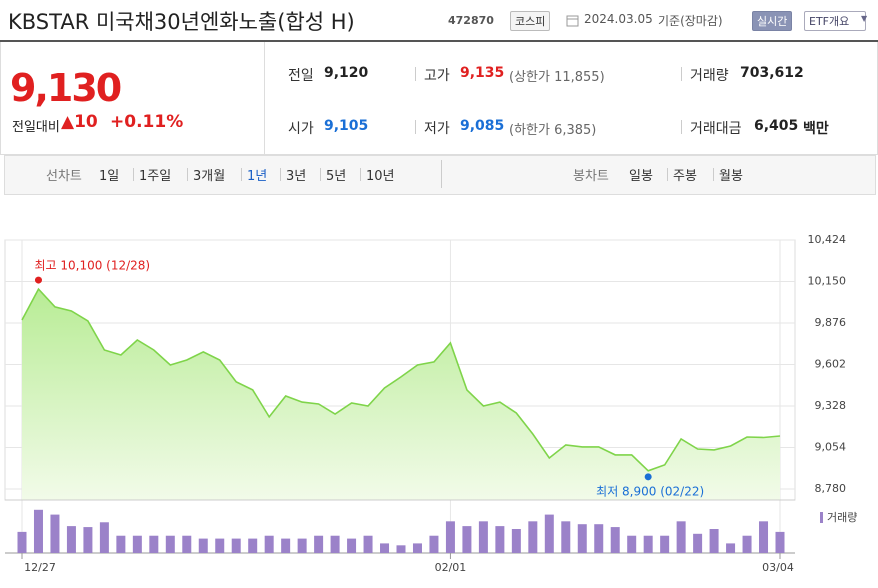 Image resolution: width=878 pixels, height=588 pixels. What do you see at coordinates (482, 126) in the screenshot?
I see `quote-value: 9,085` at bounding box center [482, 126].